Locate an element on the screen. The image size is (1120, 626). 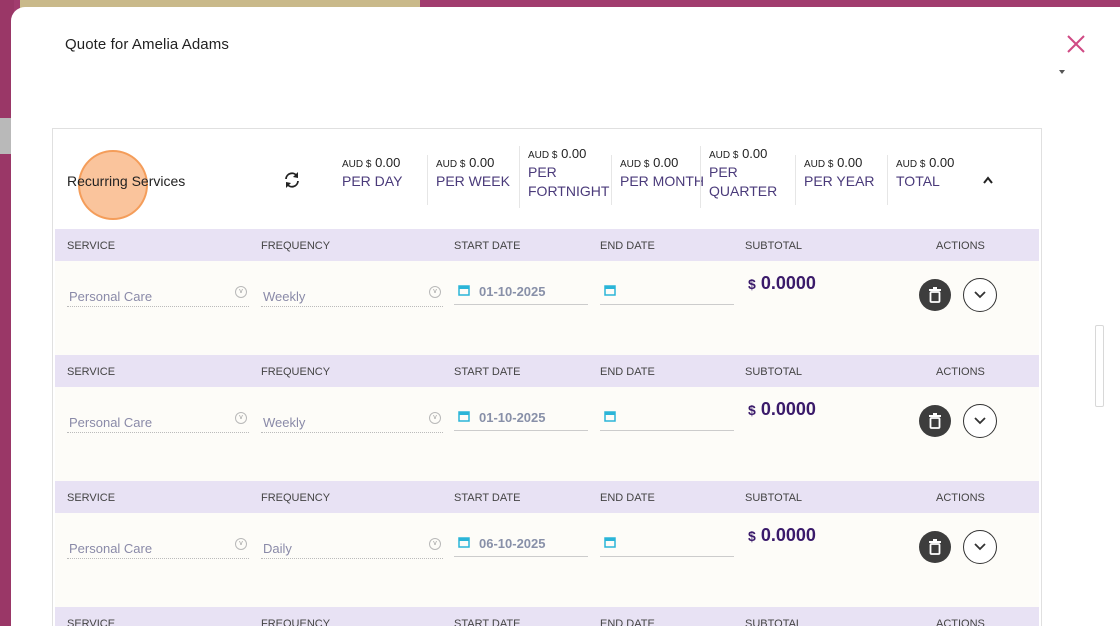
modal-title: Quote for Amelia Adams is located at coordinates (147, 44).